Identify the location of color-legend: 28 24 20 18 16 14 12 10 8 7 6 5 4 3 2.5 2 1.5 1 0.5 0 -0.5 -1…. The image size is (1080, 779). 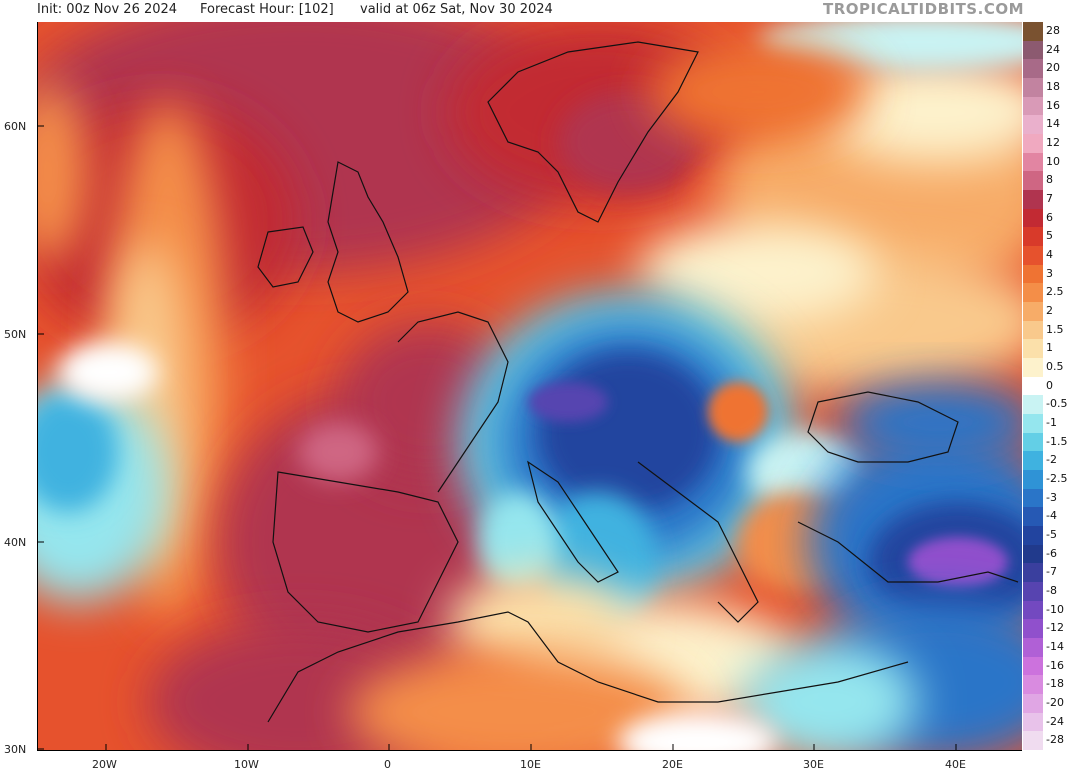
(1051, 386).